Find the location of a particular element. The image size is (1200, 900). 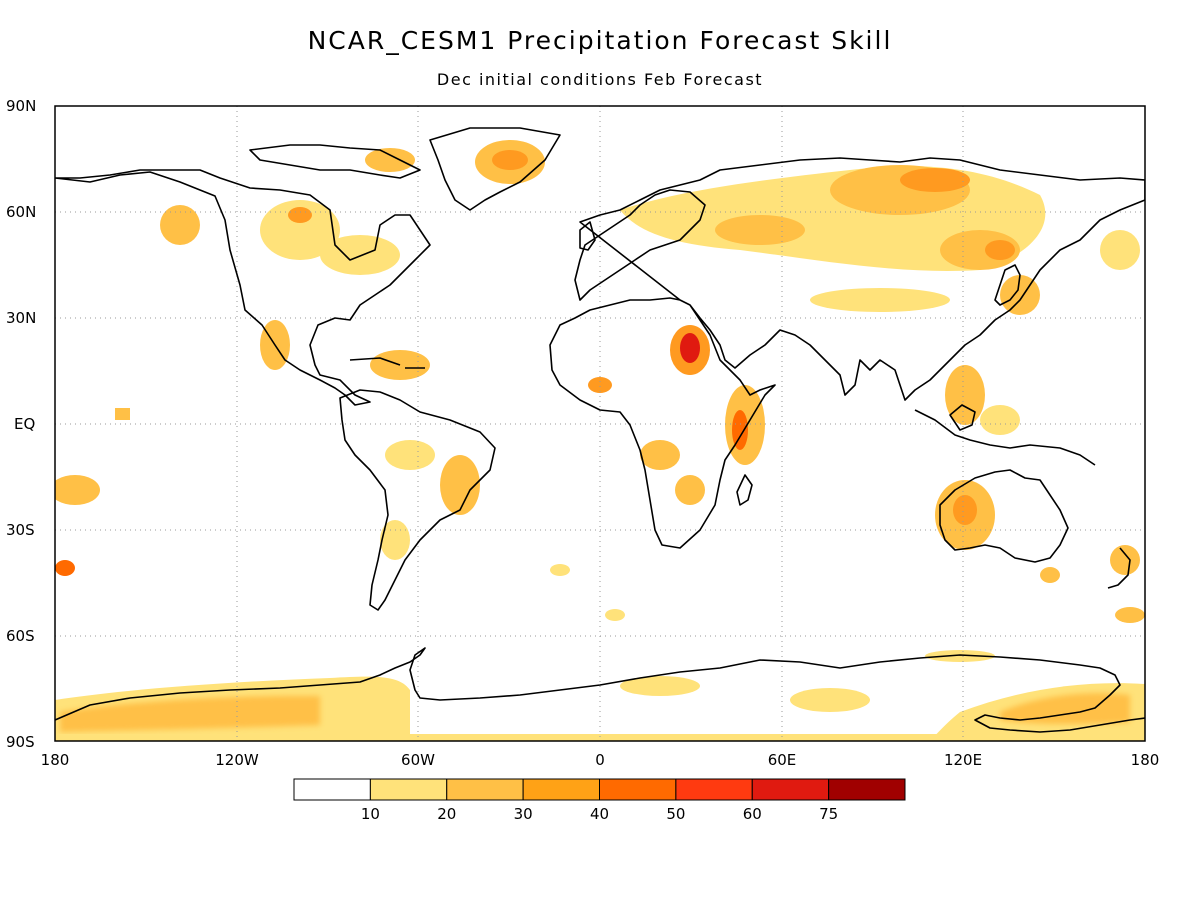

colorbar-label: 60 is located at coordinates (752, 814).